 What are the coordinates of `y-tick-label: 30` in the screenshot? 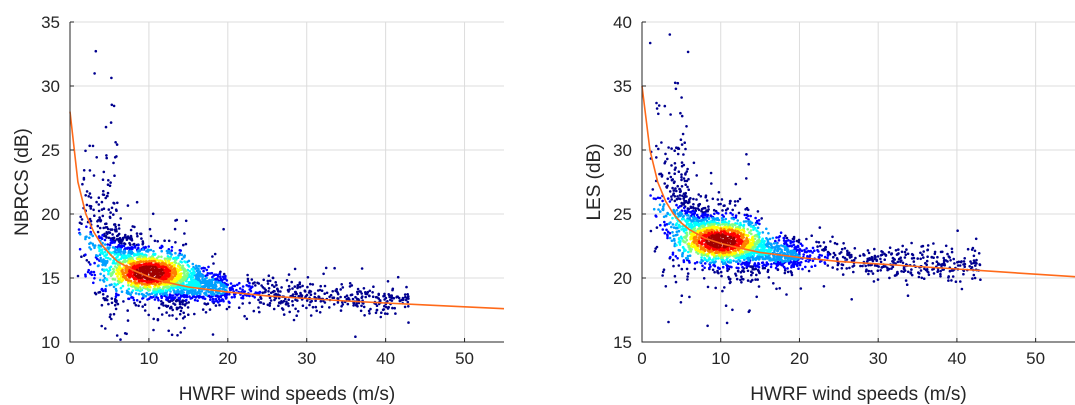 It's located at (50, 86).